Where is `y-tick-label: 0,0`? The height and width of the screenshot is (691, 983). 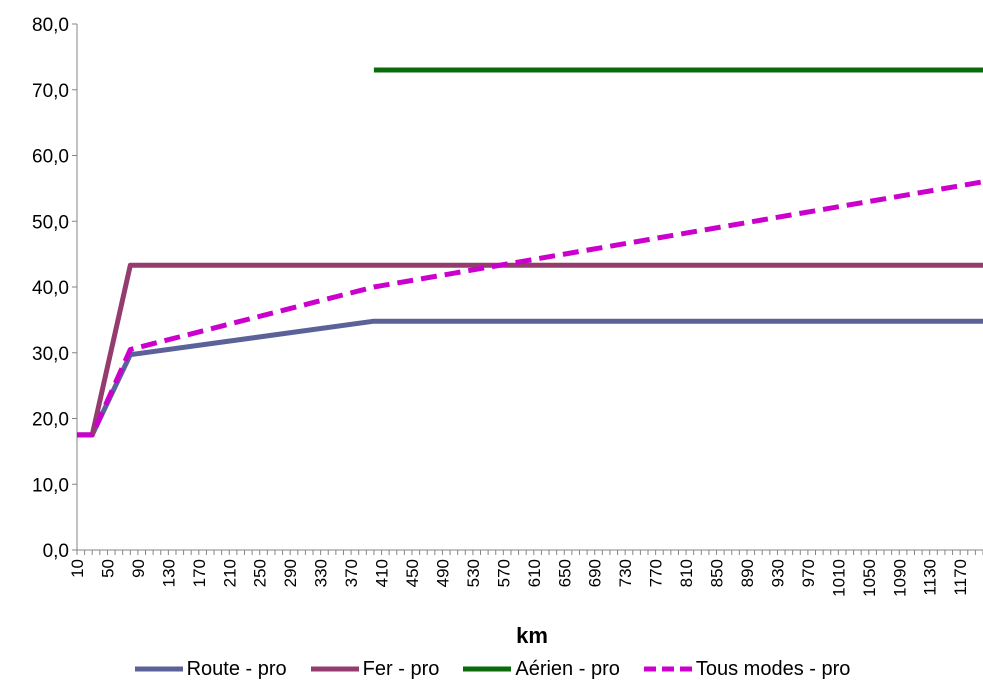
y-tick-label: 0,0 is located at coordinates (56, 551).